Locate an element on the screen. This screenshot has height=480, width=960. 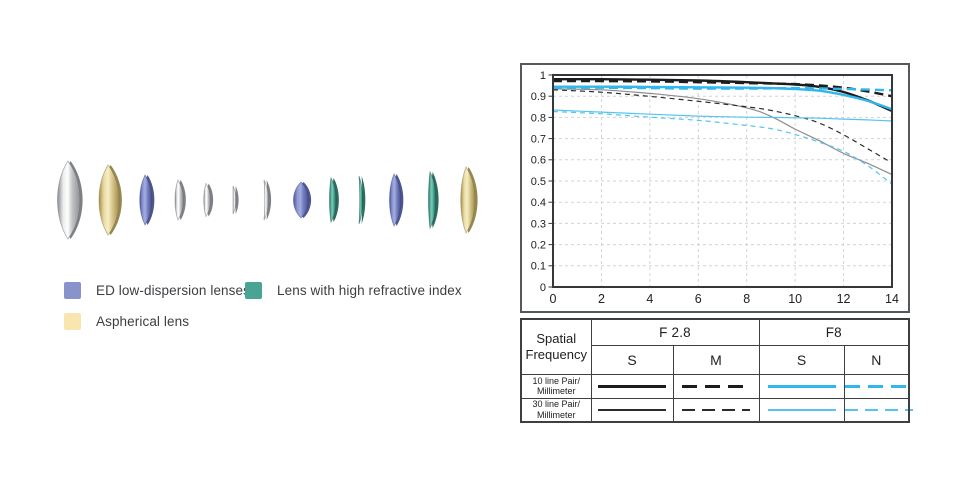
mtf-curve-F2.8-30lp-S is located at coordinates (722, 132).